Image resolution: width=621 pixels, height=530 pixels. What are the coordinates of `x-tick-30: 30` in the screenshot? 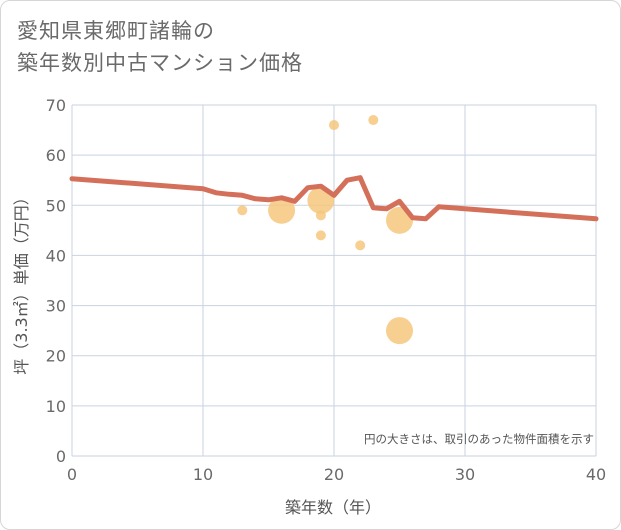 It's located at (465, 474).